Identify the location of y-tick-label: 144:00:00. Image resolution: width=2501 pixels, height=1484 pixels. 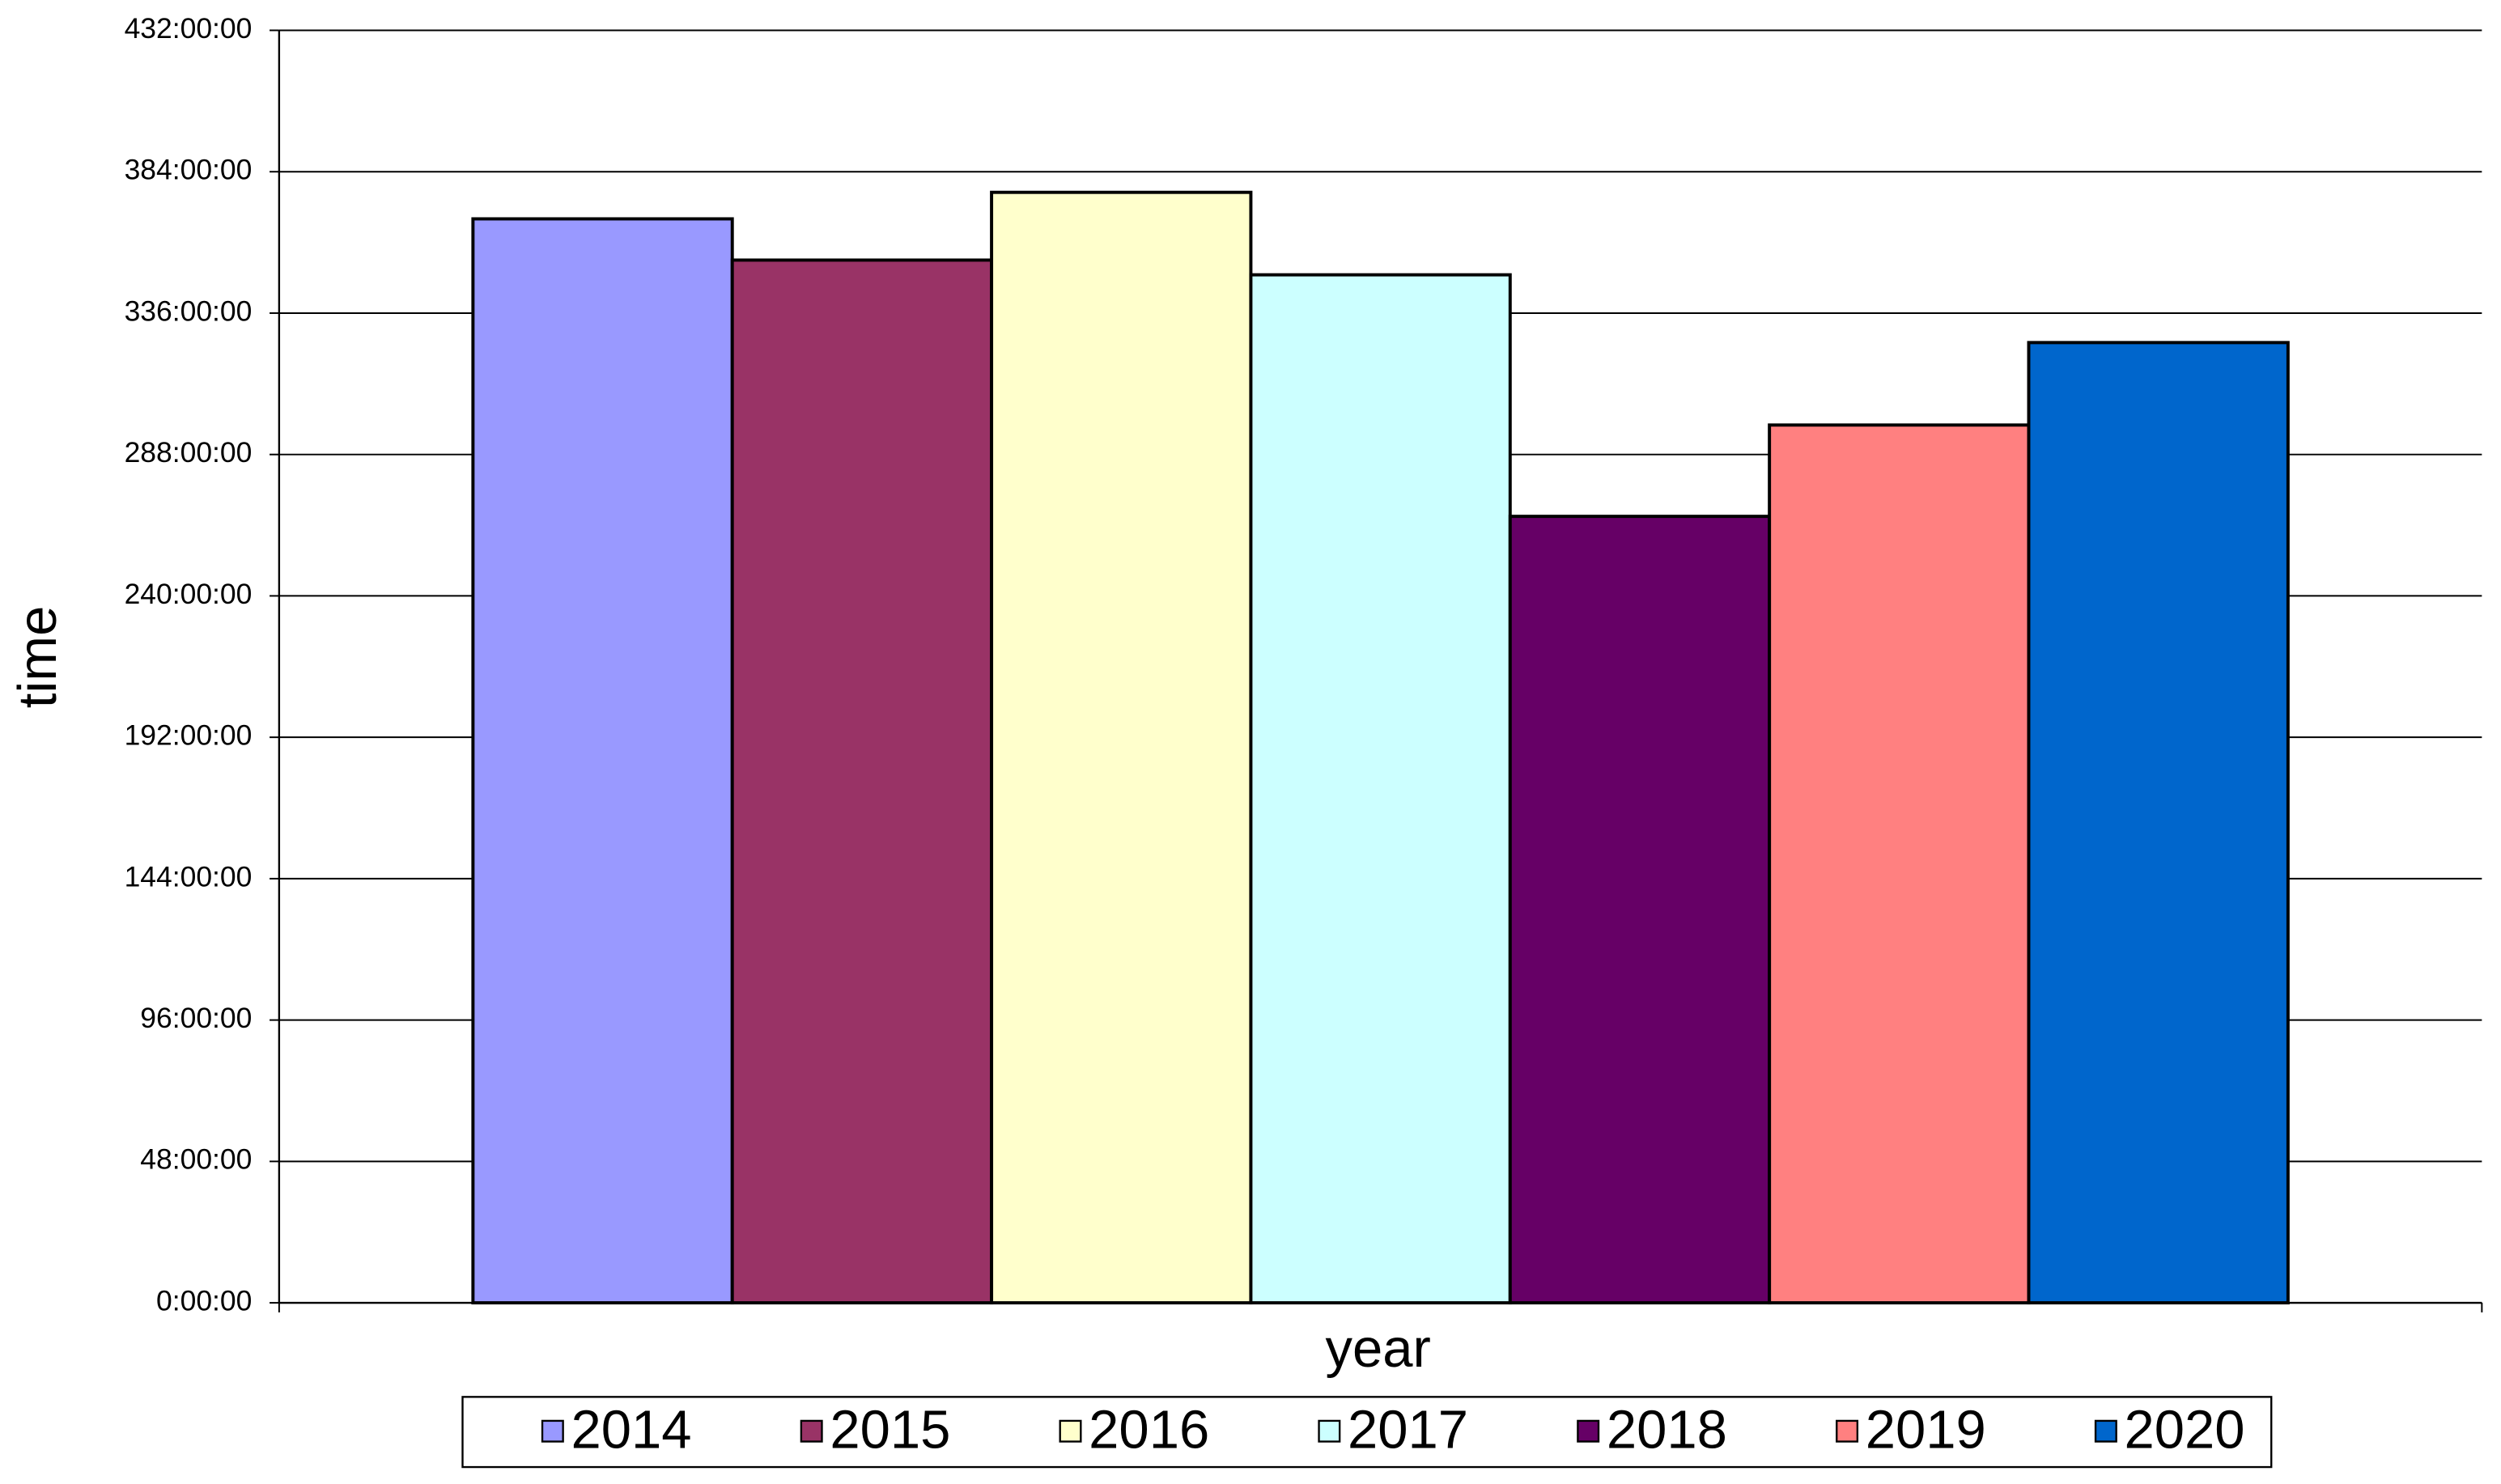
(189, 876).